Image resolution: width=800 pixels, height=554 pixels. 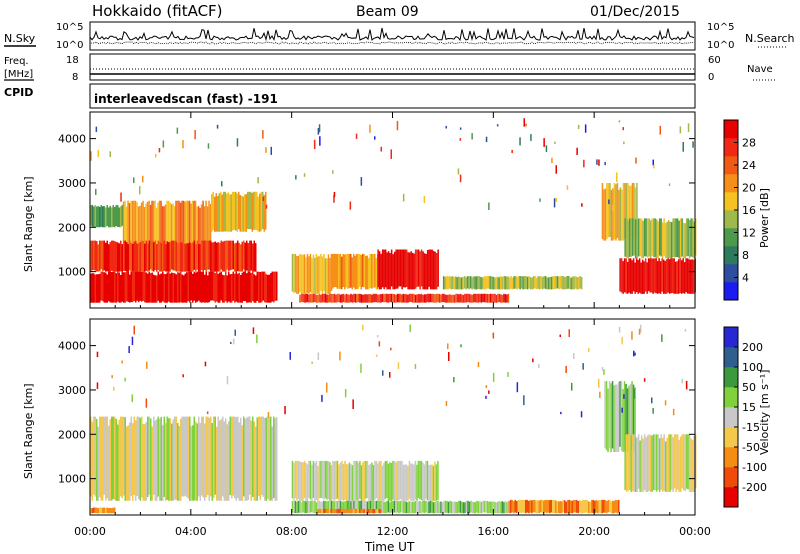 I want to click on colorbar-cell, so click(x=731, y=291).